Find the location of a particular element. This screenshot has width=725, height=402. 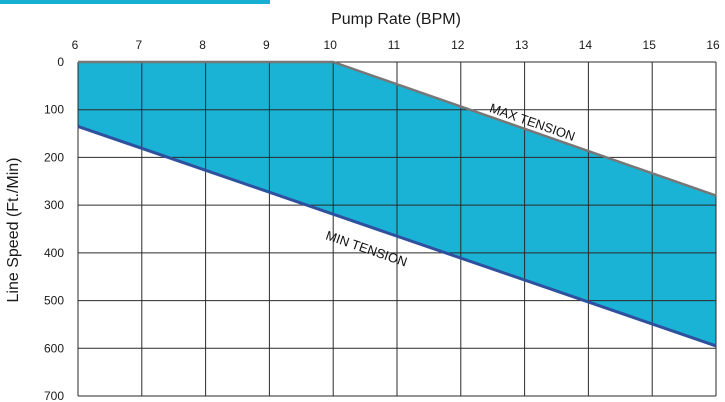

header-accent-strip is located at coordinates (135, 2).